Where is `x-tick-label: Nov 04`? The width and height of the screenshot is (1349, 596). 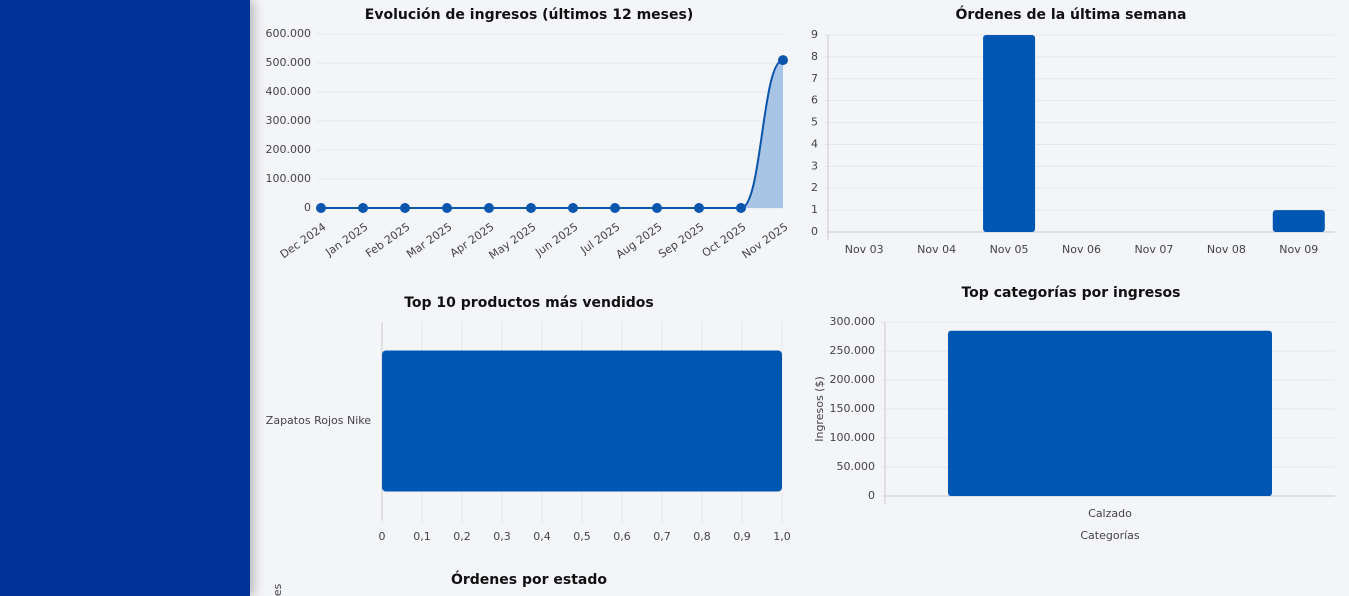
x-tick-label: Nov 04 is located at coordinates (936, 249).